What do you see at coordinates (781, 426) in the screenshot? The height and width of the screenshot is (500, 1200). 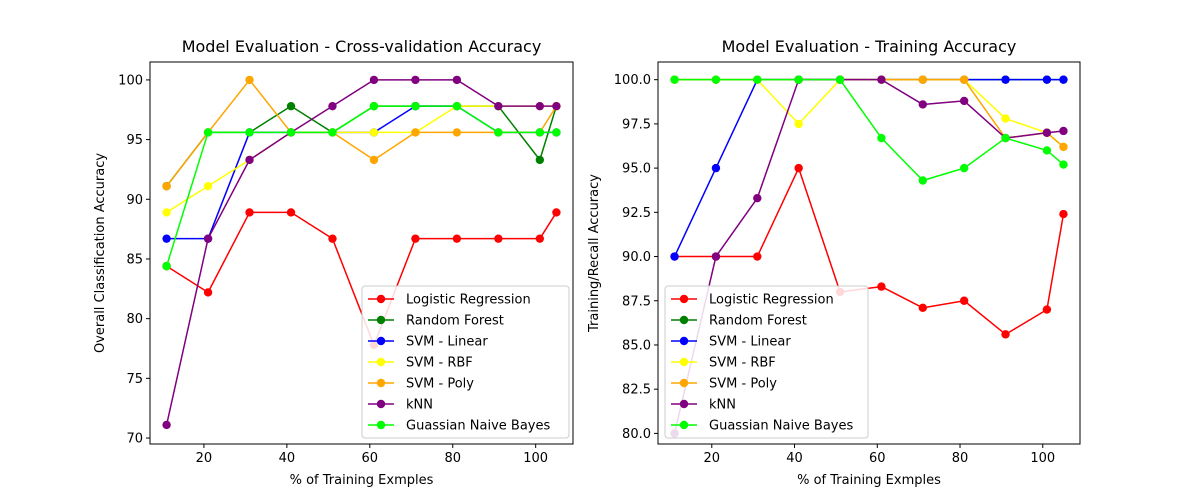 I see `legend-label: Guassian Naive Bayes` at bounding box center [781, 426].